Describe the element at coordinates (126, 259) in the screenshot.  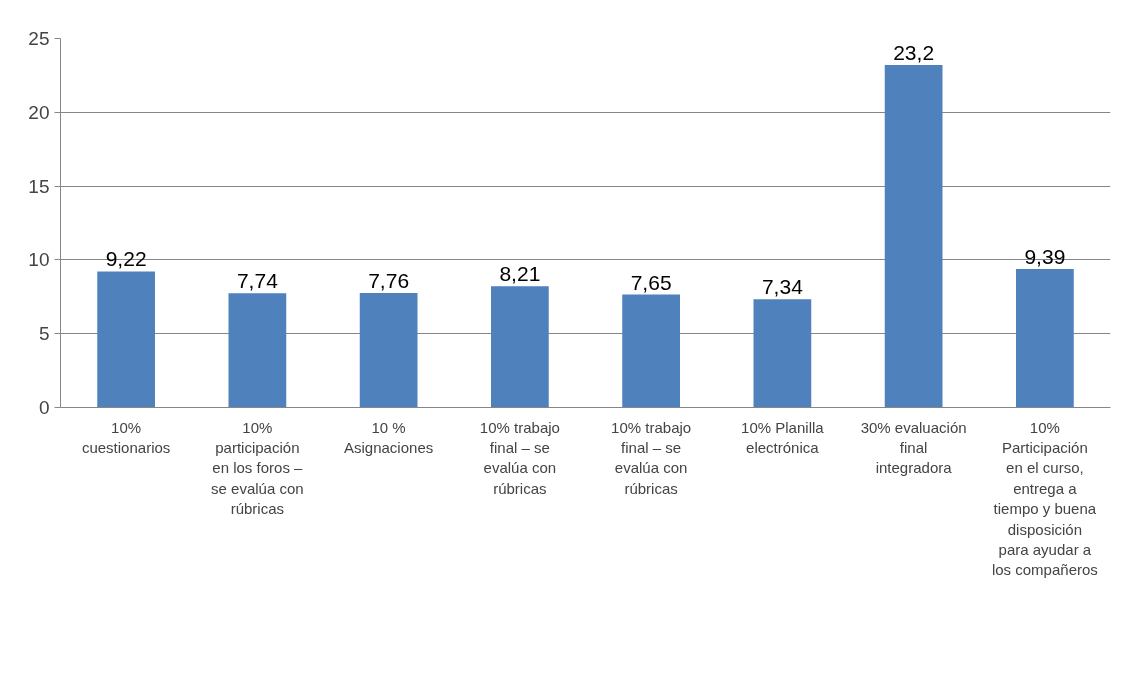
I see `data-label: 9,22` at that location.